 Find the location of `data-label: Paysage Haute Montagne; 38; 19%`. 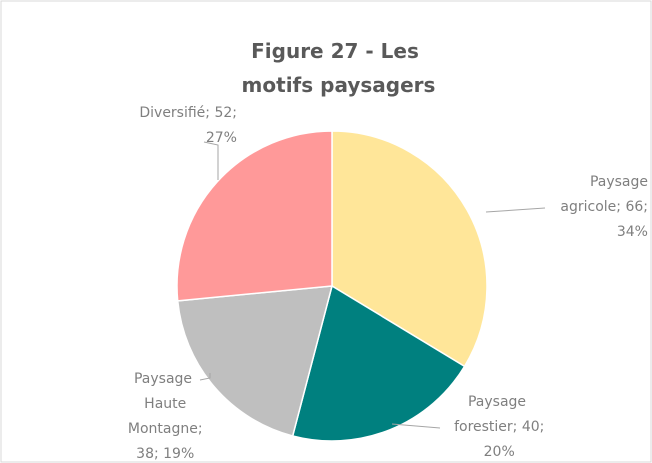

data-label: Paysage Haute Montagne; 38; 19% is located at coordinates (162, 416).